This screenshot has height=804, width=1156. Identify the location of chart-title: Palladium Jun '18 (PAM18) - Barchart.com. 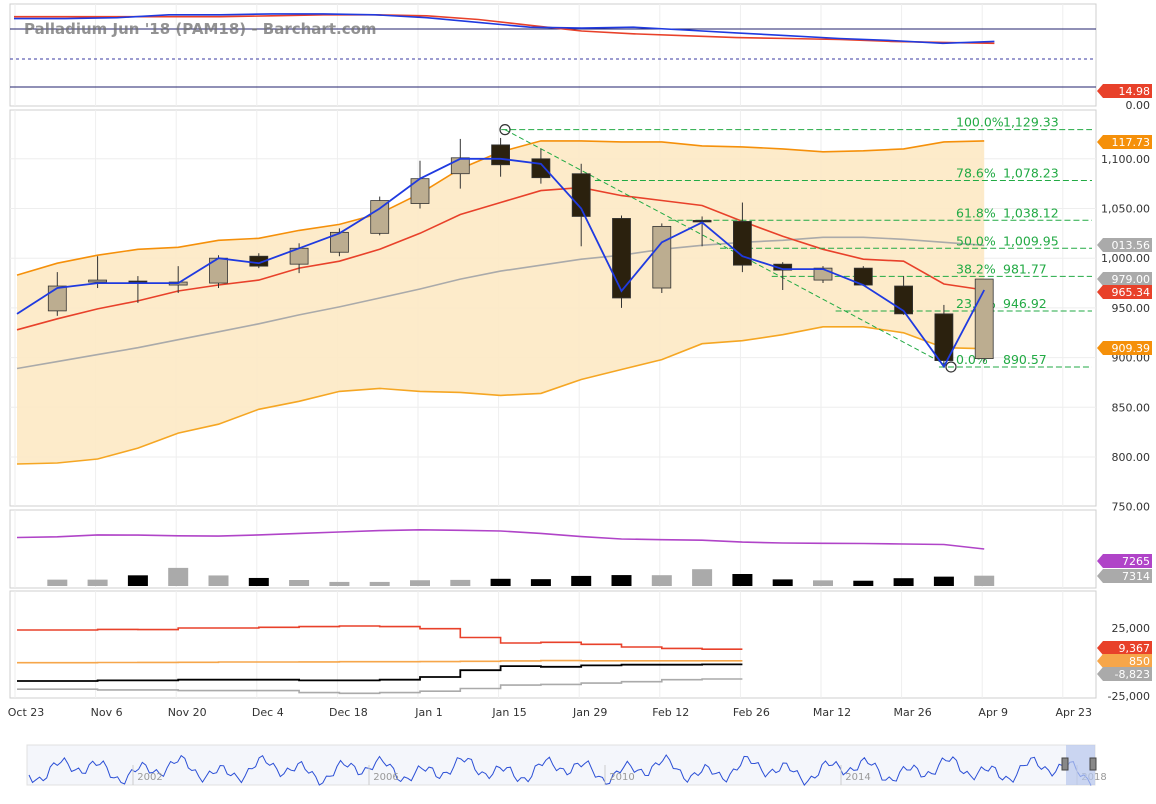
(200, 29).